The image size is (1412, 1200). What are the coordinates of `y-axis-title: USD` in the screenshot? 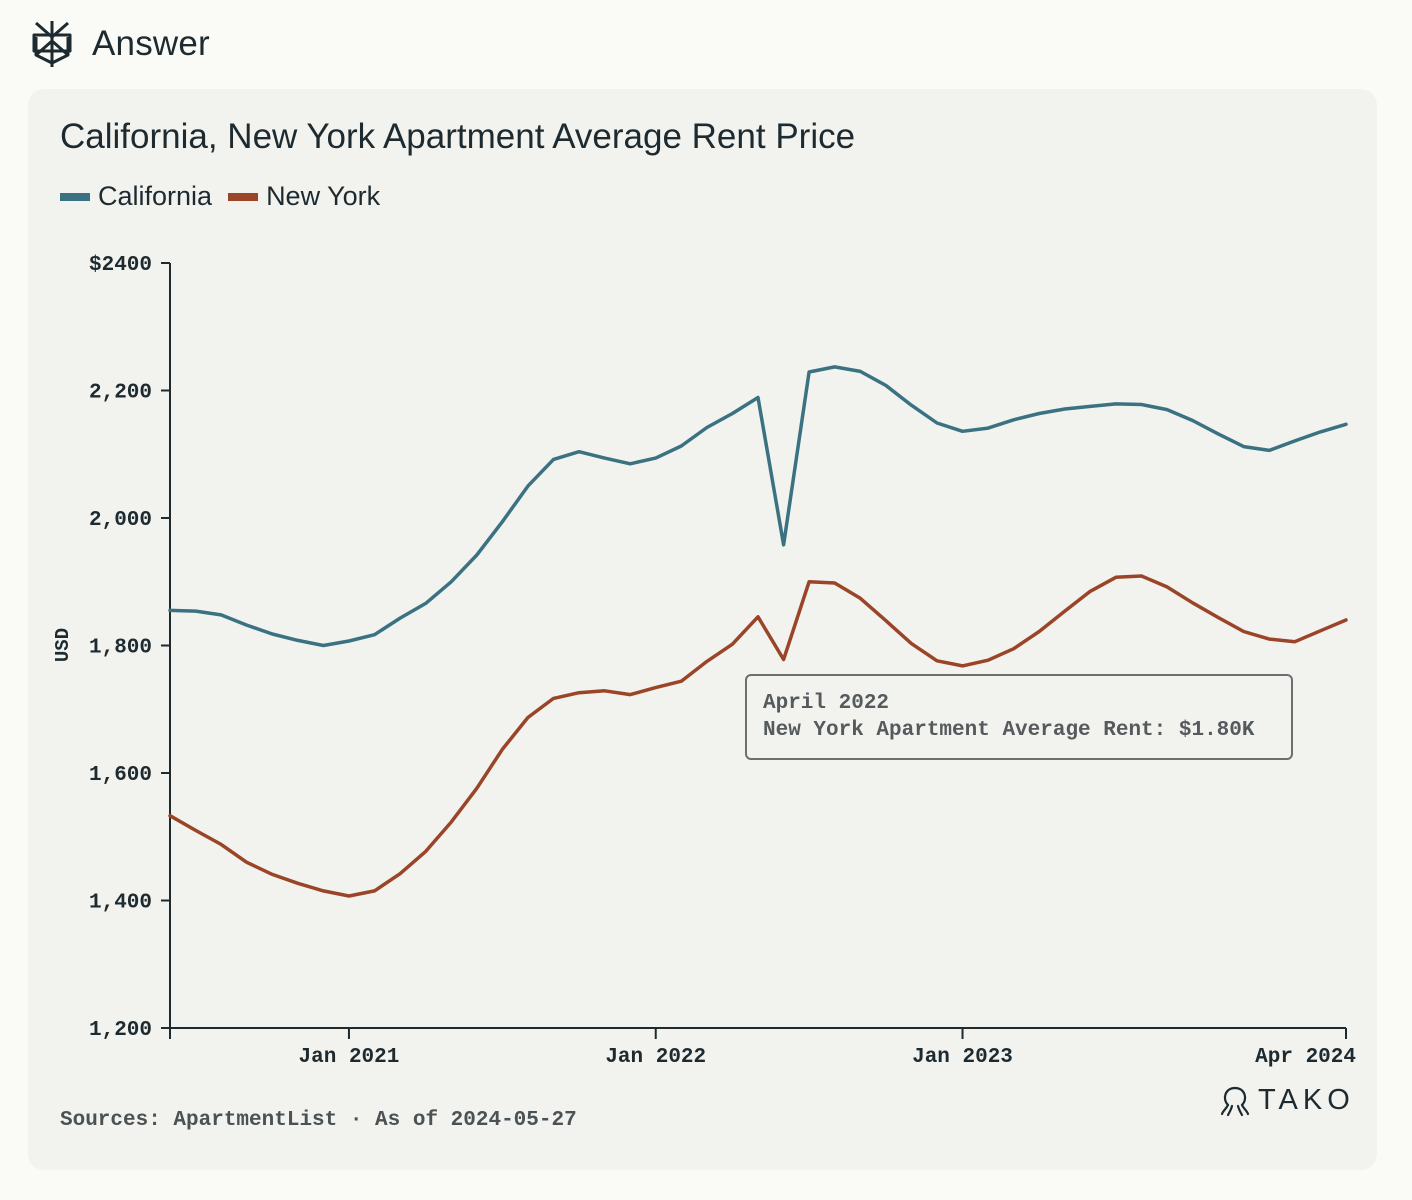 It's located at (63, 645).